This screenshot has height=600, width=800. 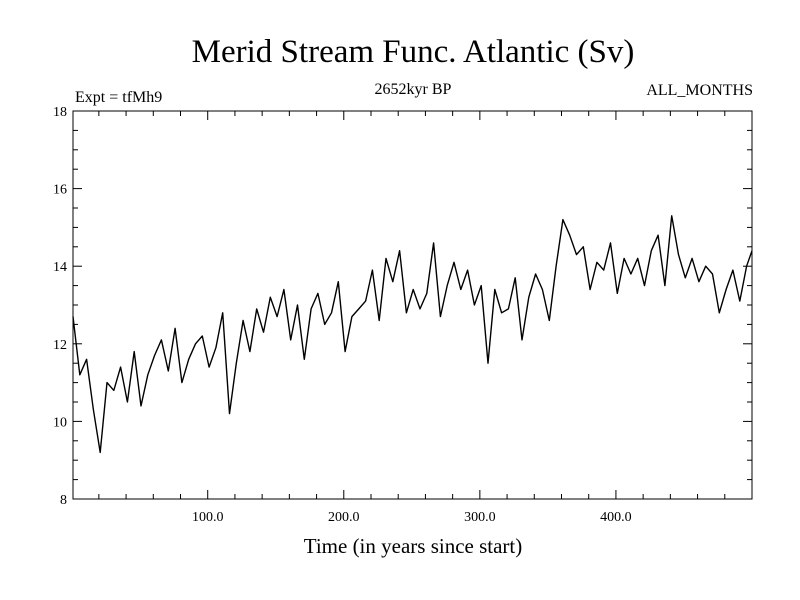 I want to click on chart-title: Merid Stream Func. Atlantic (Sv), so click(x=413, y=52).